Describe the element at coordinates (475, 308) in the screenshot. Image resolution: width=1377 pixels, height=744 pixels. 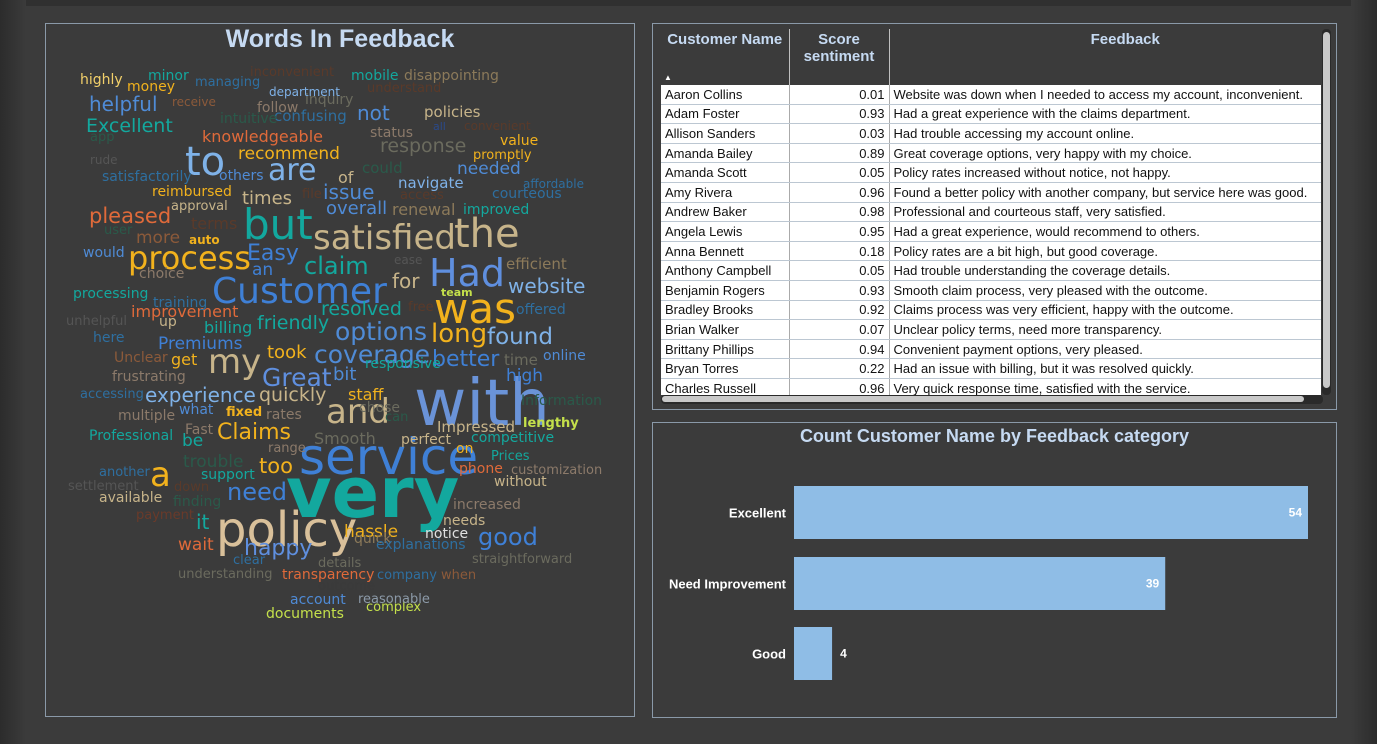
I see `word-cloud-word: was` at that location.